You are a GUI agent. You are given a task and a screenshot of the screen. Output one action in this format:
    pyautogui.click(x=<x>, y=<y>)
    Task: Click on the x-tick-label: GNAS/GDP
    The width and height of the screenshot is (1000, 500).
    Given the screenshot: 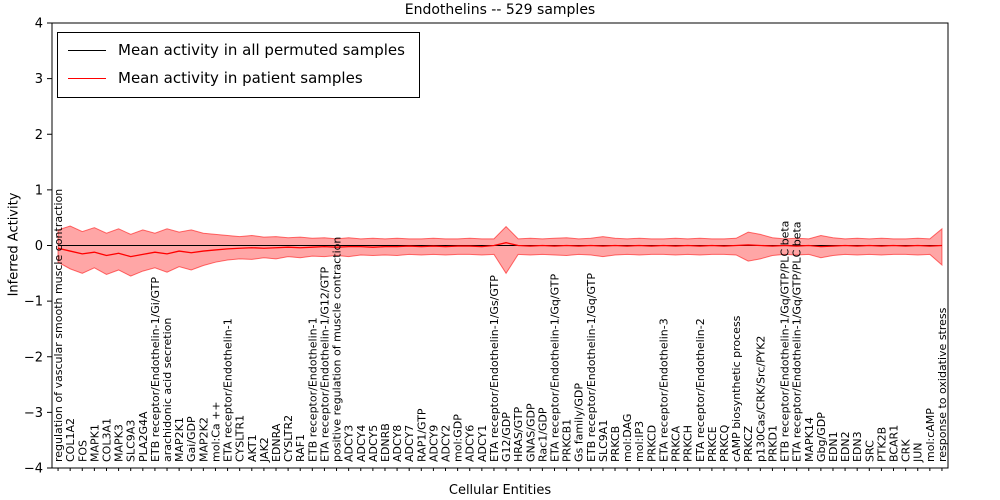 What is the action you would take?
    pyautogui.click(x=530, y=432)
    